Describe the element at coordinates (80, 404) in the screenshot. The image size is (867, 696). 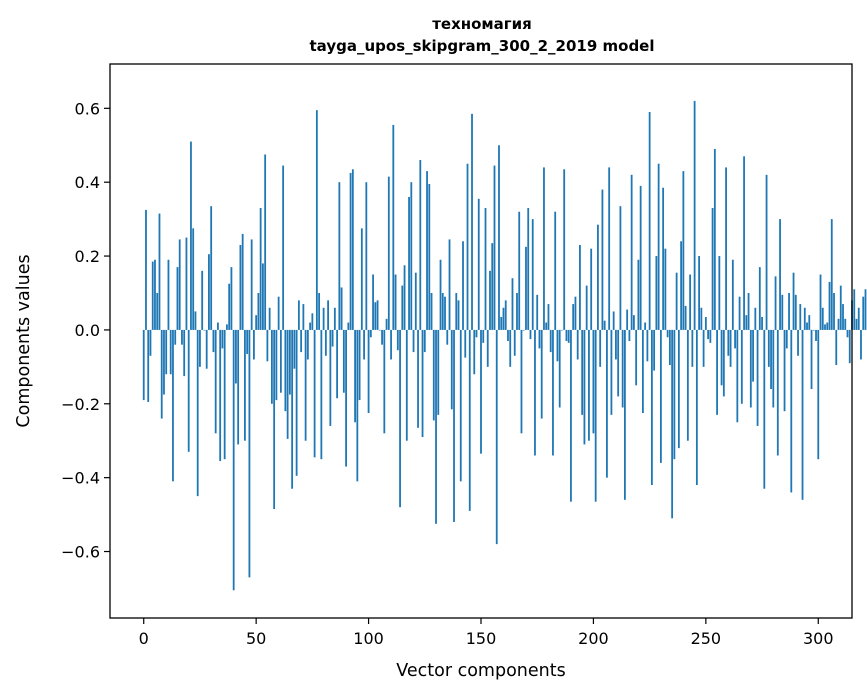
I see `y-tick-label: −0.2` at that location.